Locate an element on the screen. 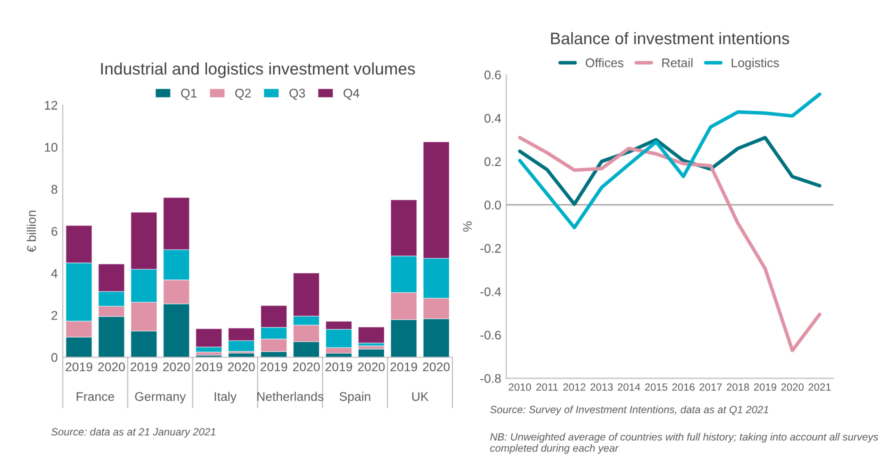 This screenshot has width=896, height=467. text: Spain is located at coordinates (355, 398).